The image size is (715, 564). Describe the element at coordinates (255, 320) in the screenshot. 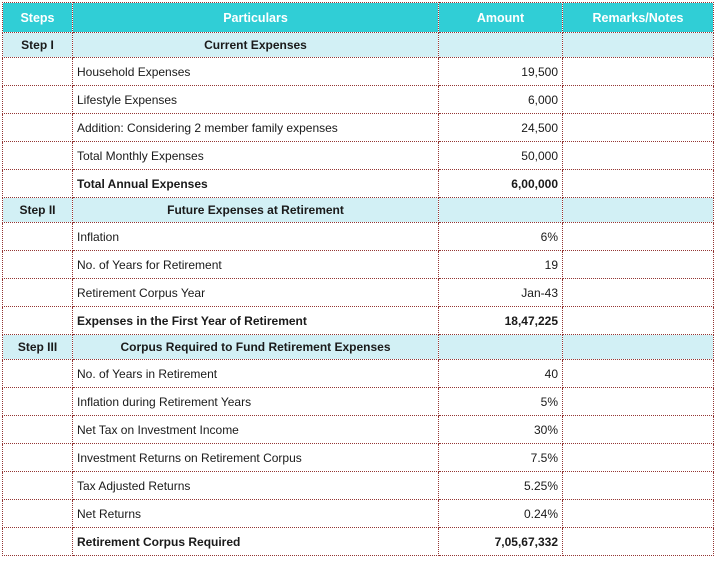

I see `particulars-cell: Expenses in the First Year of Retirement` at that location.